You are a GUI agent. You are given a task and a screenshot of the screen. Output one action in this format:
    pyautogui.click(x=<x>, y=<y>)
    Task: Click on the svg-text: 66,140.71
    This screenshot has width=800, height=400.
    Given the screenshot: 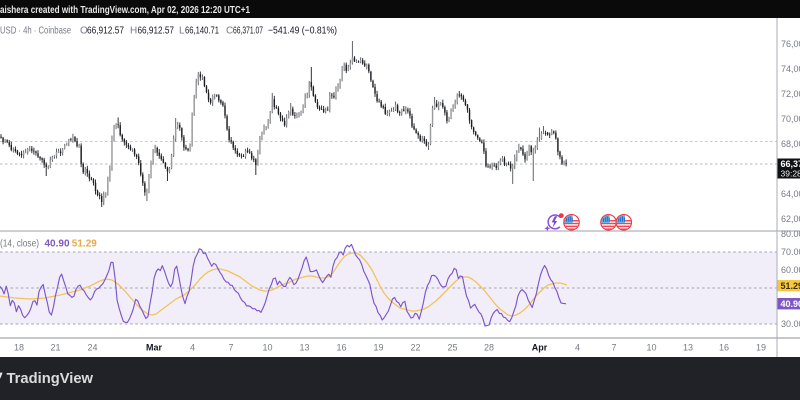 What is the action you would take?
    pyautogui.click(x=202, y=31)
    